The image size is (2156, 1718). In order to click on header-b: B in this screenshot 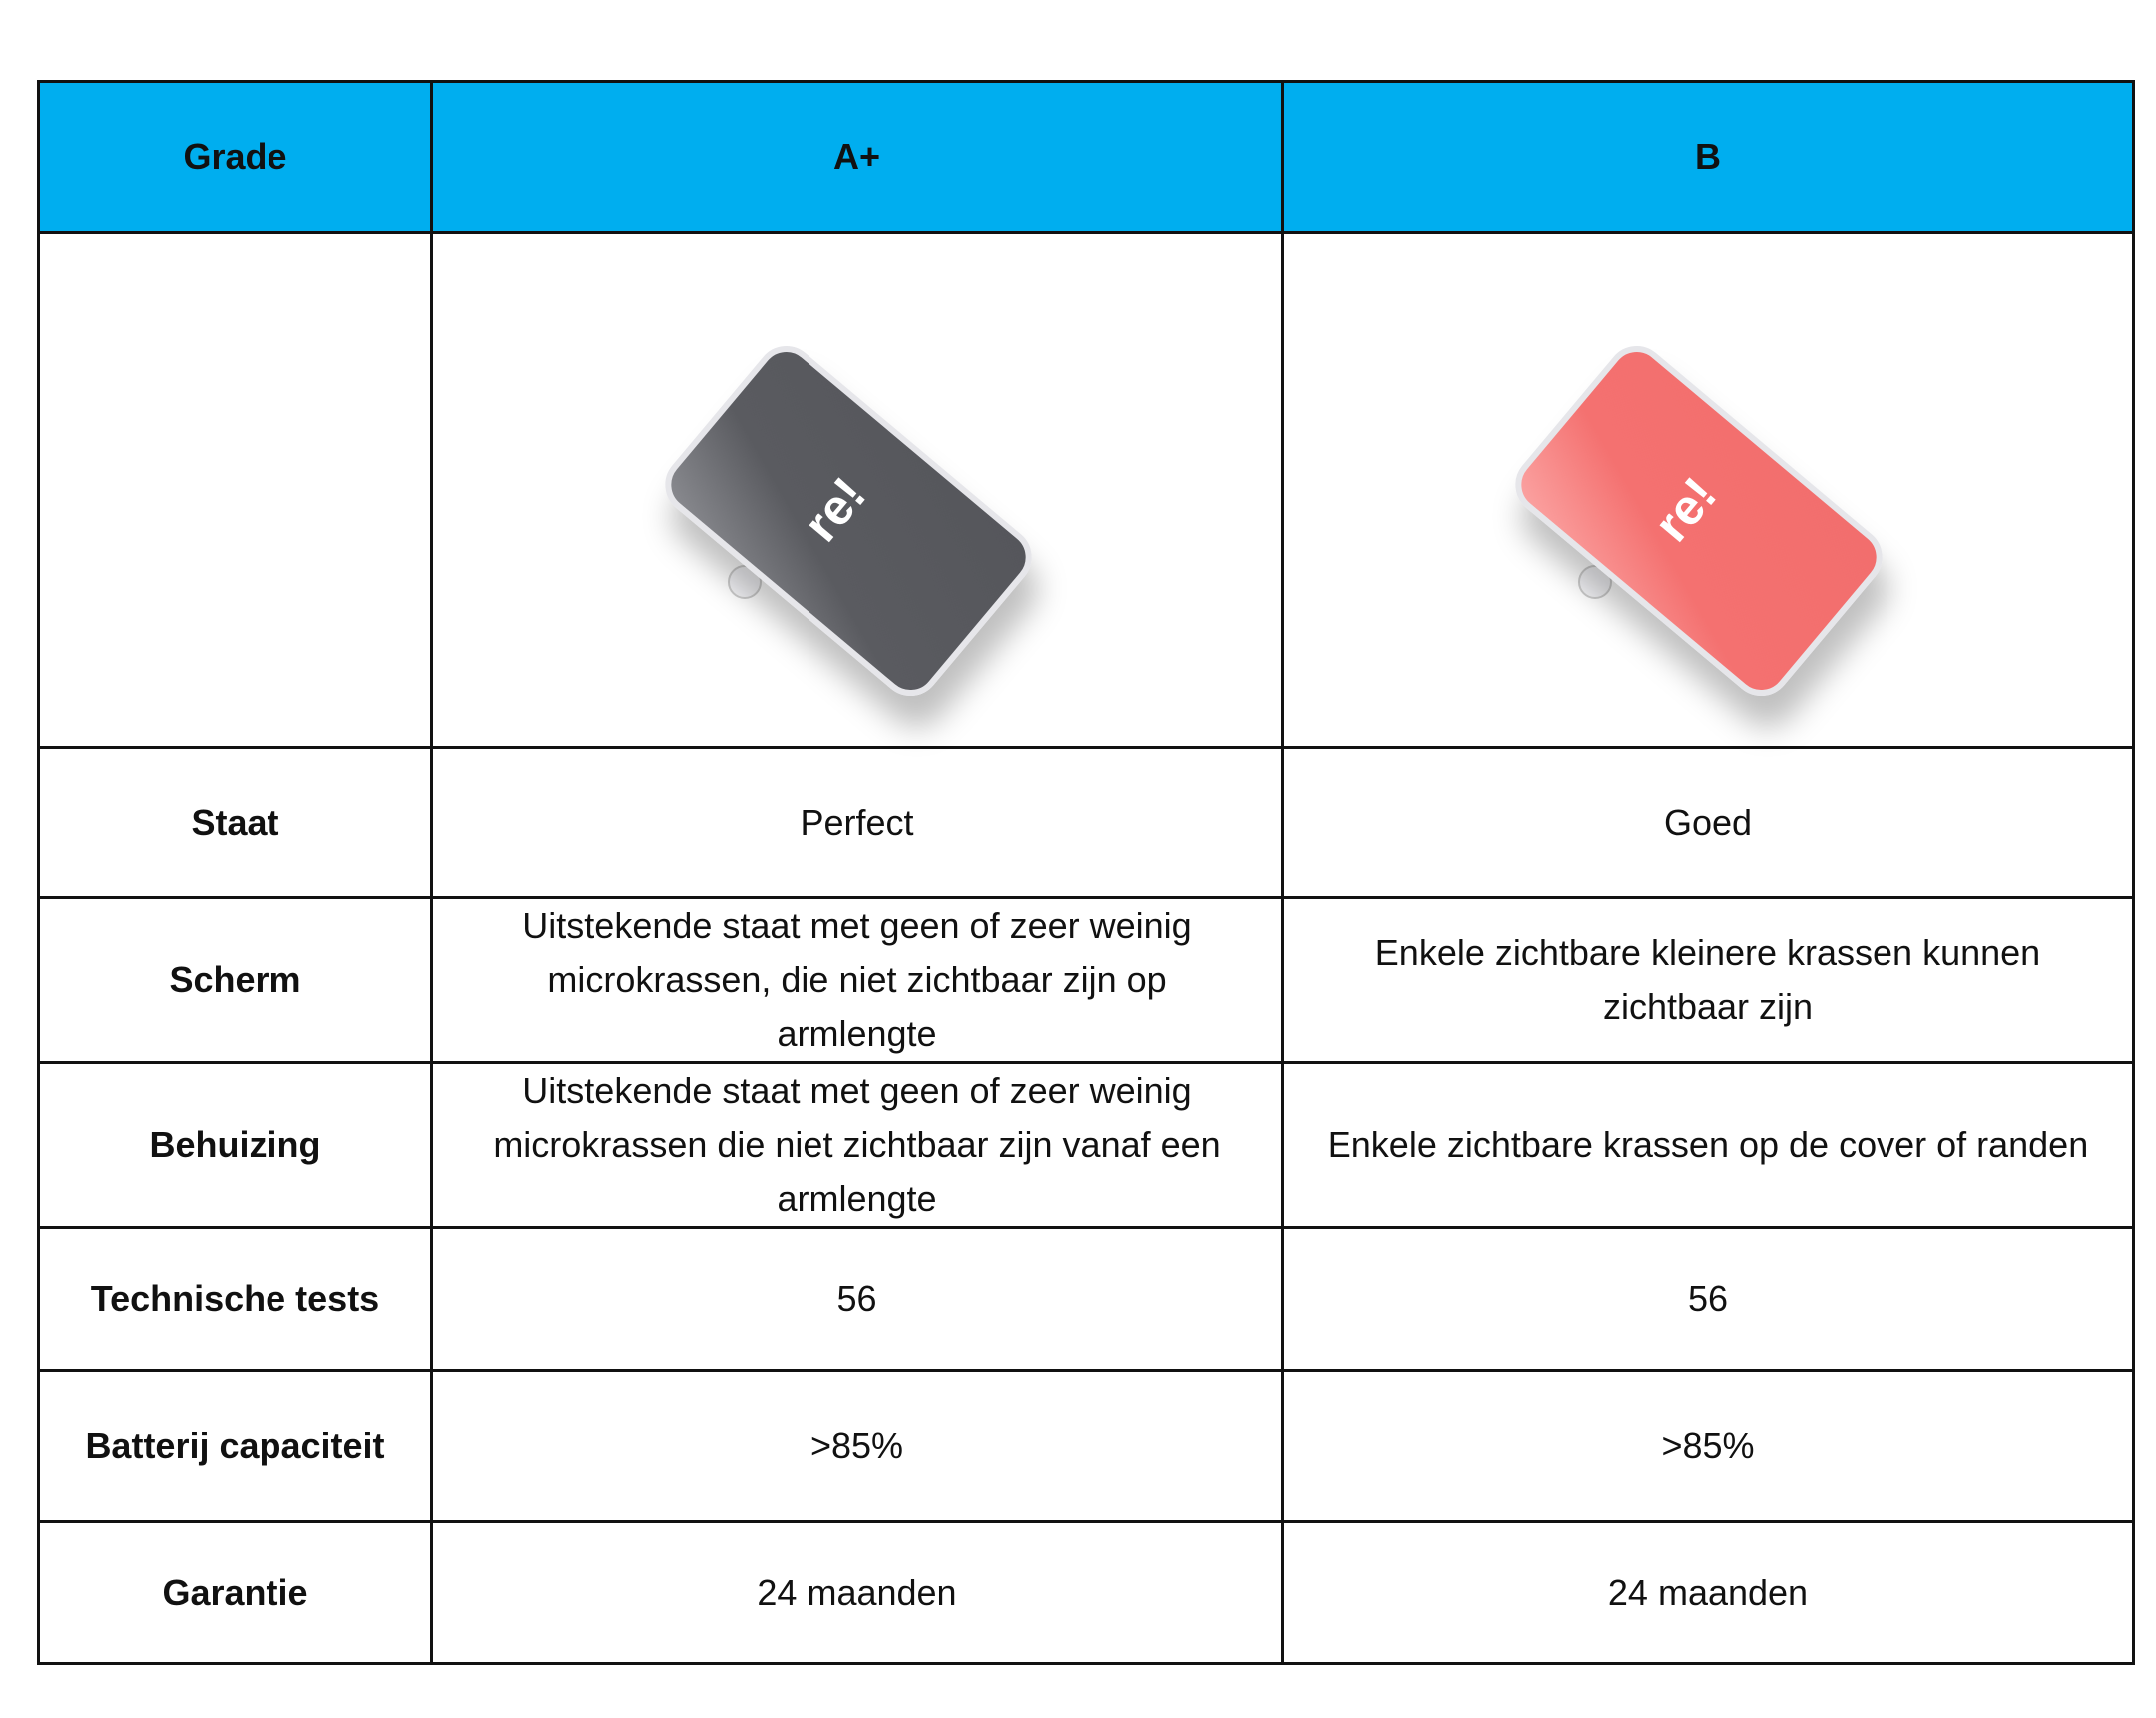, I will do `click(1708, 157)`.